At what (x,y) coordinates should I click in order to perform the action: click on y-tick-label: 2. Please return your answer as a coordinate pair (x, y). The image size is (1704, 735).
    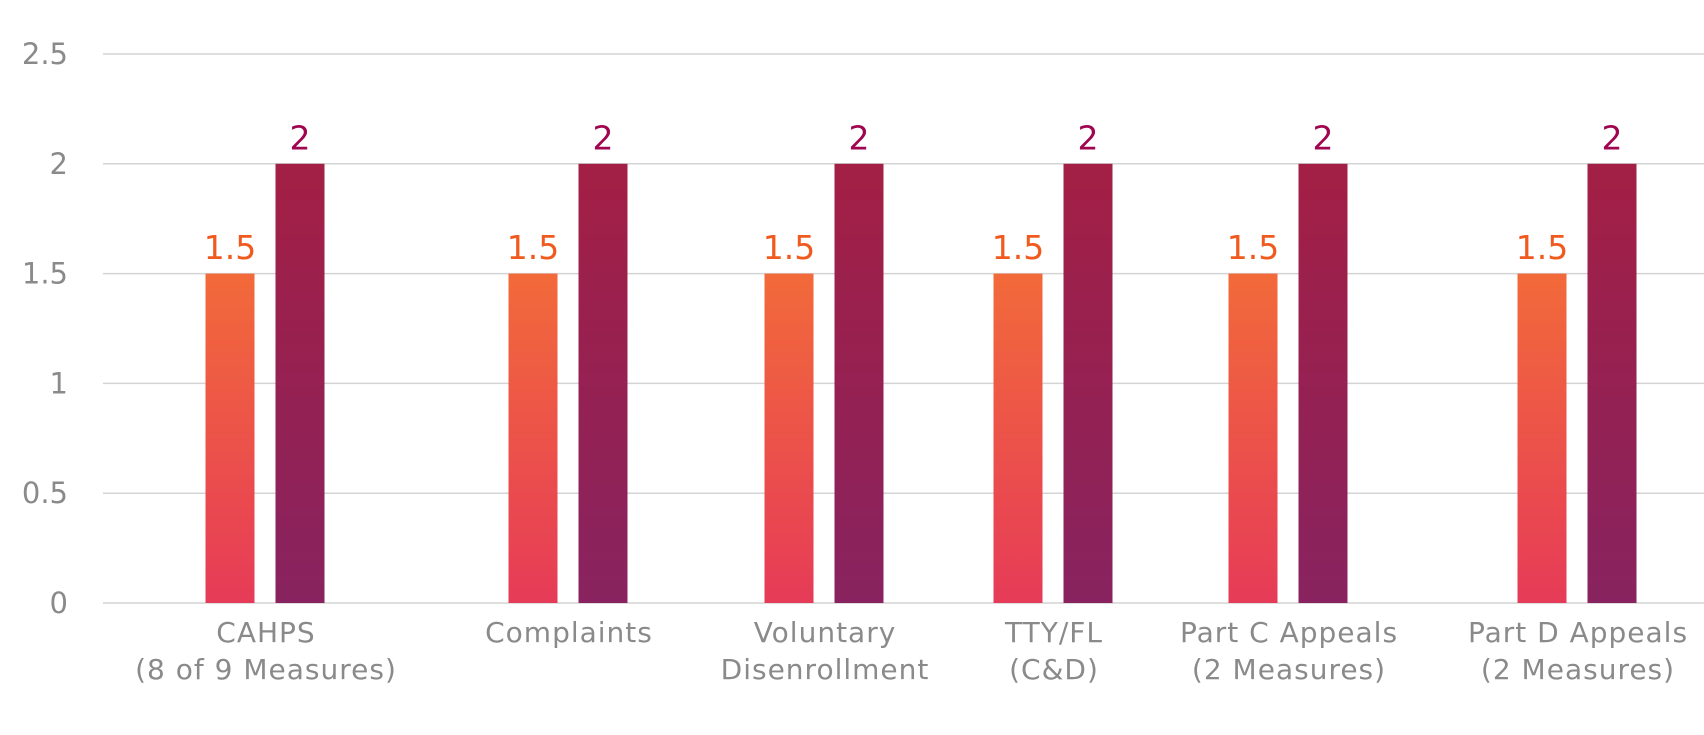
    Looking at the image, I should click on (59, 164).